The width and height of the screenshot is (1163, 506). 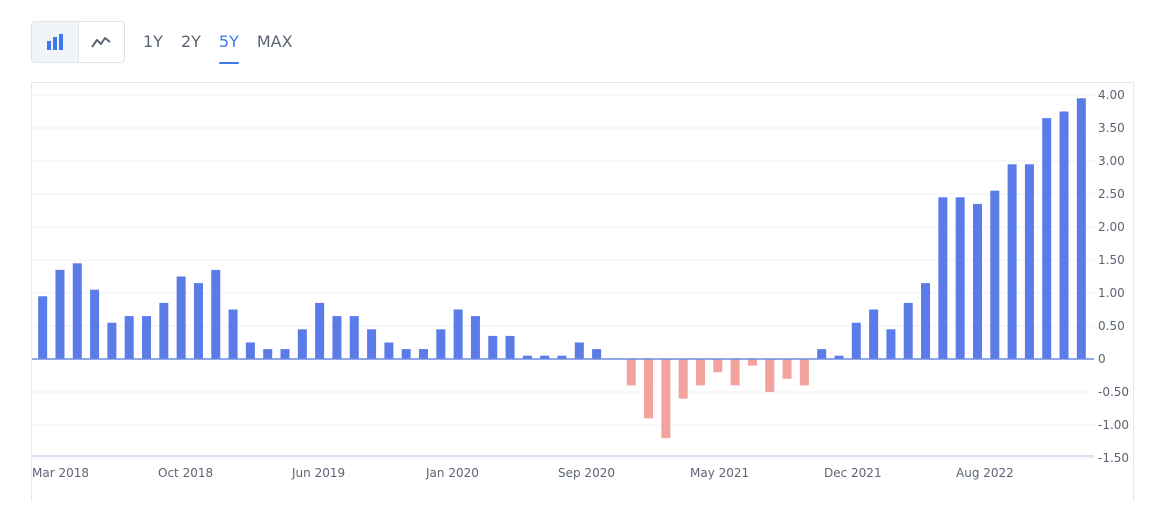 I want to click on range-tabs: 1Y 2Y 5Y MAX, so click(x=227, y=42).